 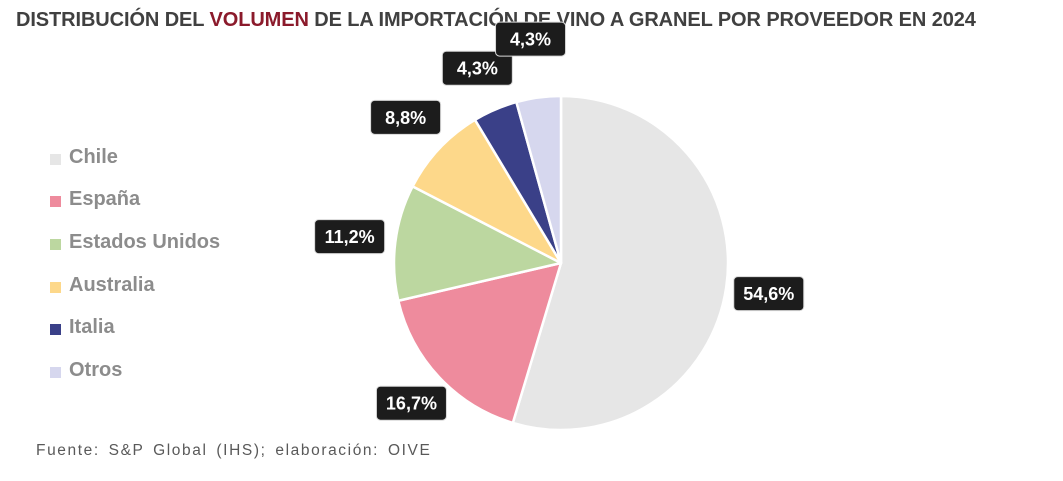 What do you see at coordinates (259, 20) in the screenshot?
I see `title-highlight: VOLUMEN` at bounding box center [259, 20].